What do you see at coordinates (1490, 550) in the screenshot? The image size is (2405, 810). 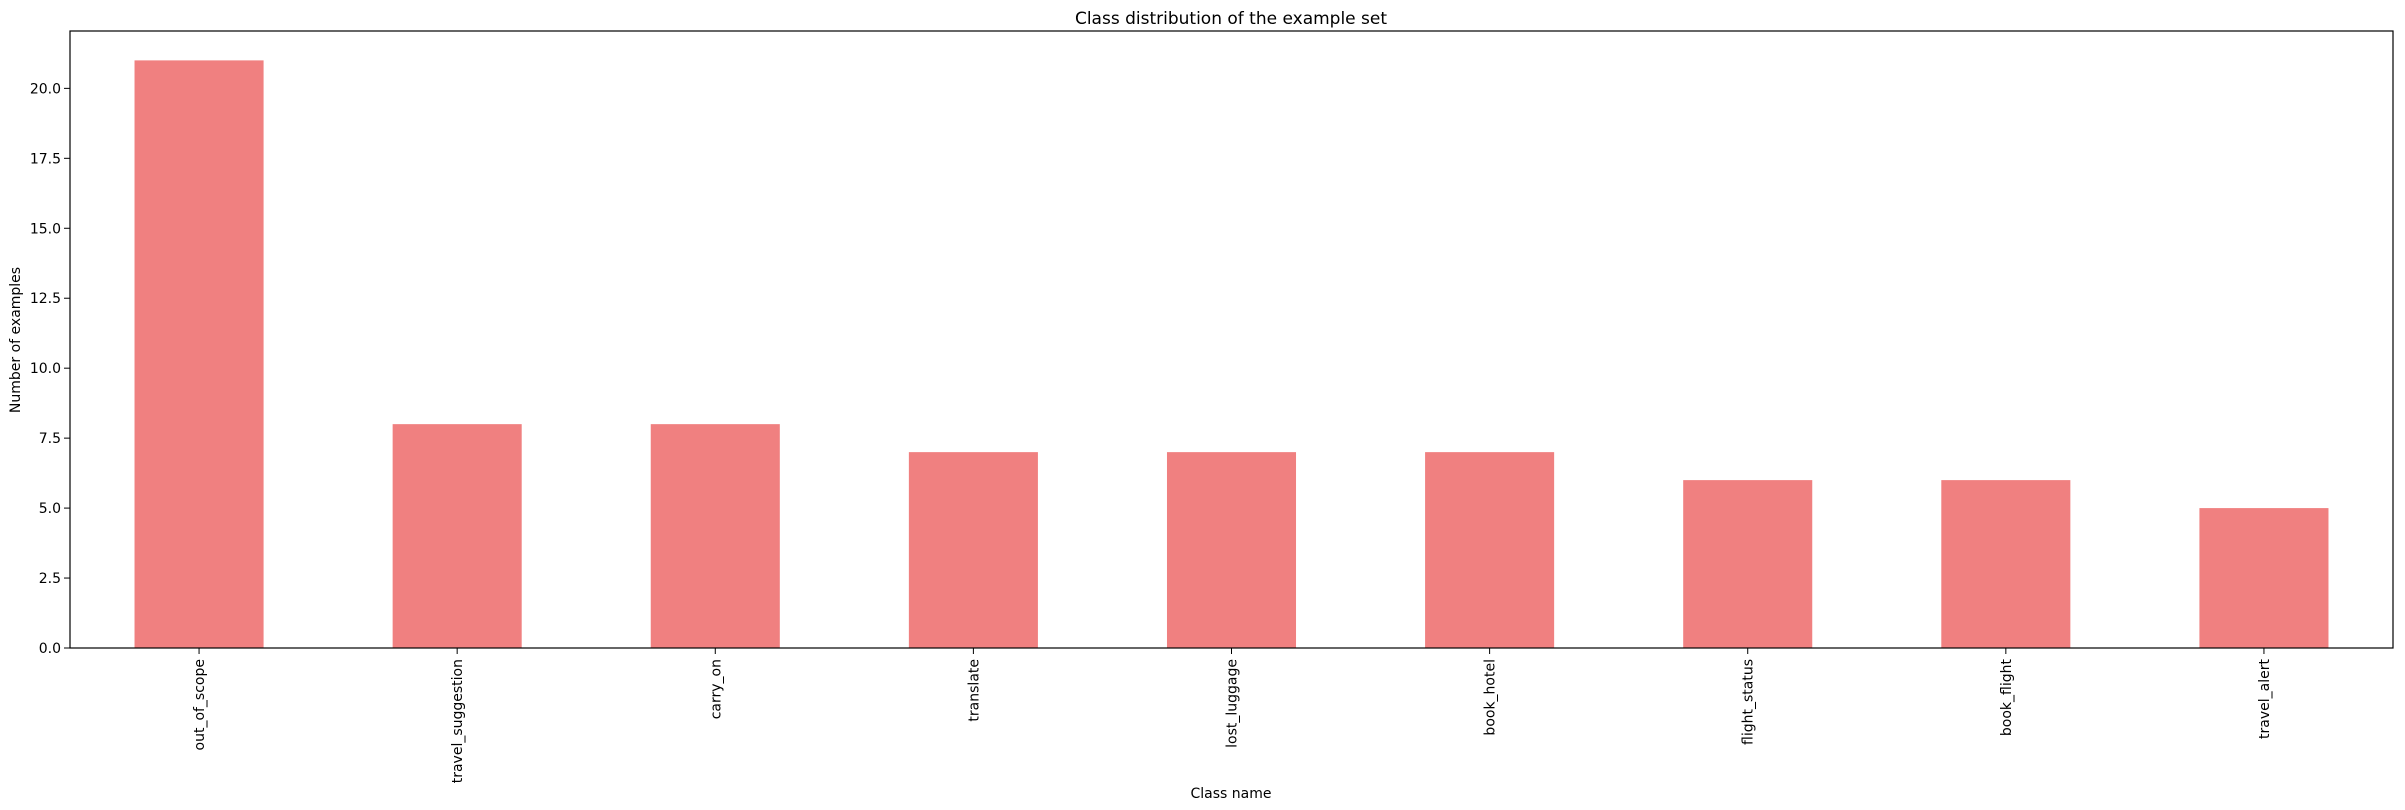 I see `bar-book_hotel` at bounding box center [1490, 550].